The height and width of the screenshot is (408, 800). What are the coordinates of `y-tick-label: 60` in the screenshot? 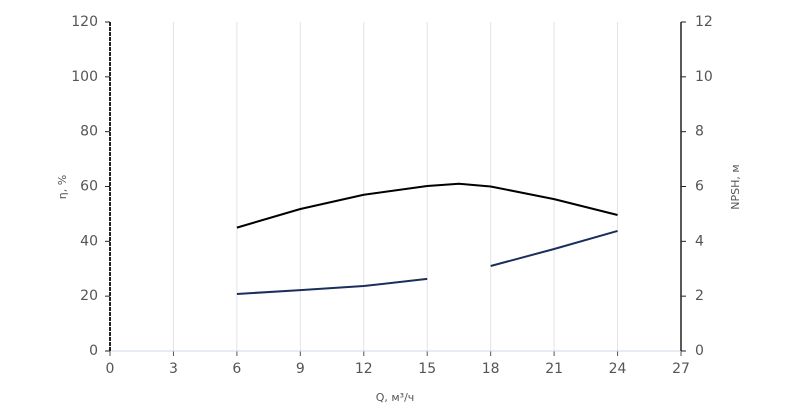 It's located at (89, 187).